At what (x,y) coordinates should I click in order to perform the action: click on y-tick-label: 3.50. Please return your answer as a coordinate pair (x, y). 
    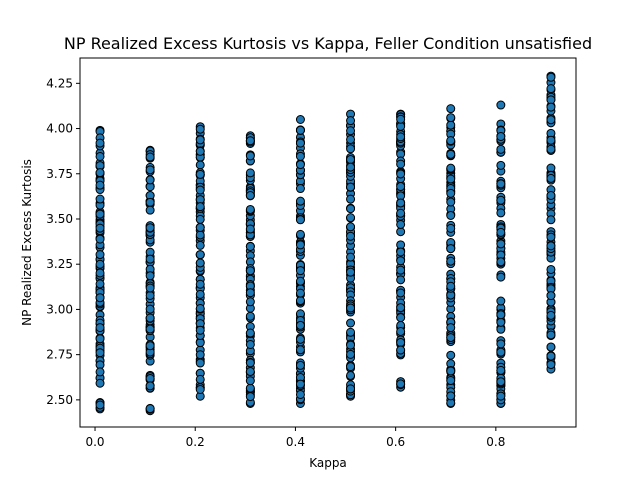
    Looking at the image, I should click on (59, 219).